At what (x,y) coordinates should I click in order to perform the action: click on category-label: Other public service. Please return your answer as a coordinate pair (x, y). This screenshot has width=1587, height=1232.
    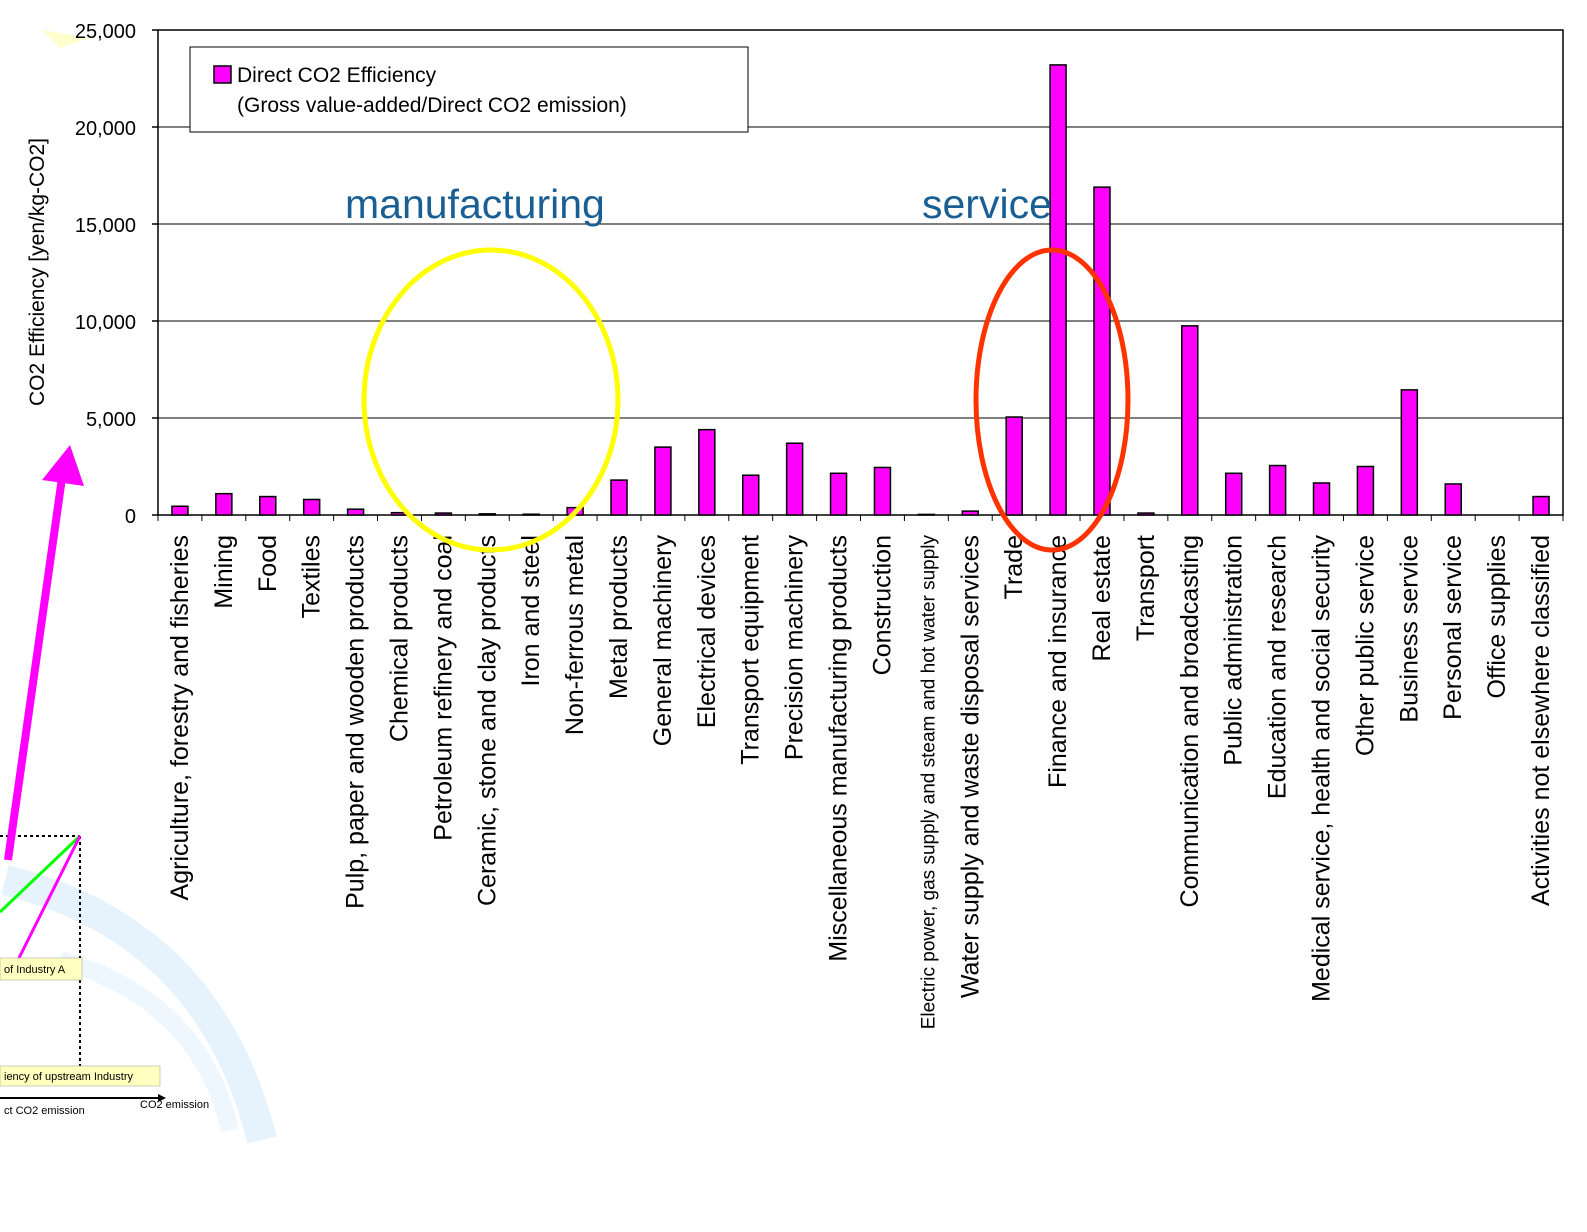
    Looking at the image, I should click on (1365, 645).